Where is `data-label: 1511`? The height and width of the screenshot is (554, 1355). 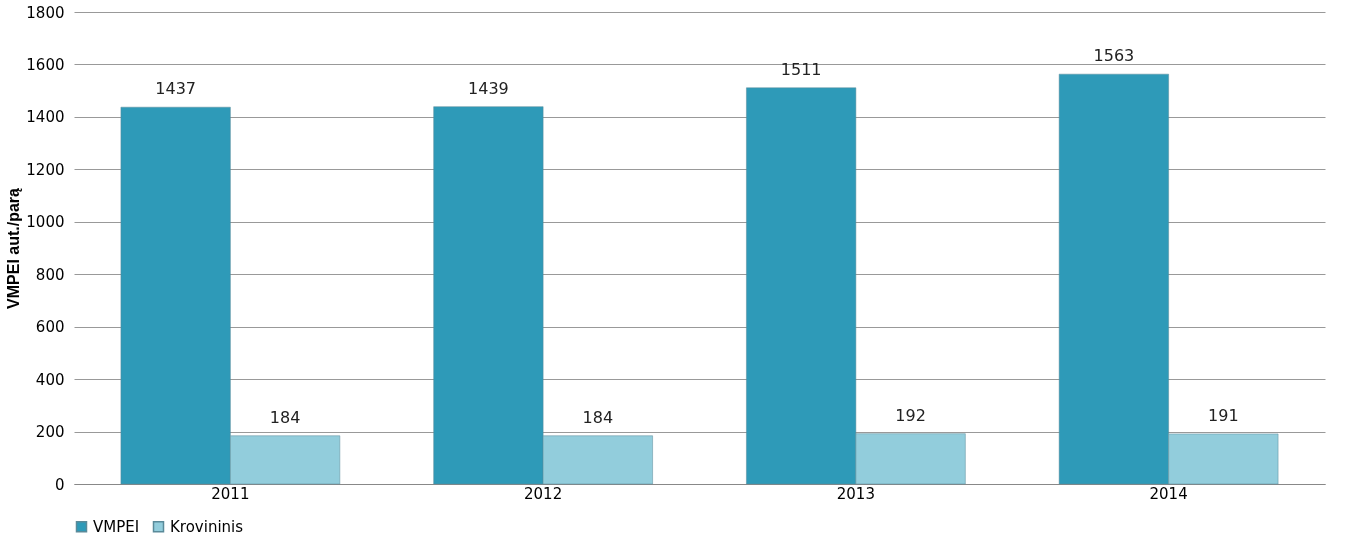
data-label: 1511 is located at coordinates (801, 69).